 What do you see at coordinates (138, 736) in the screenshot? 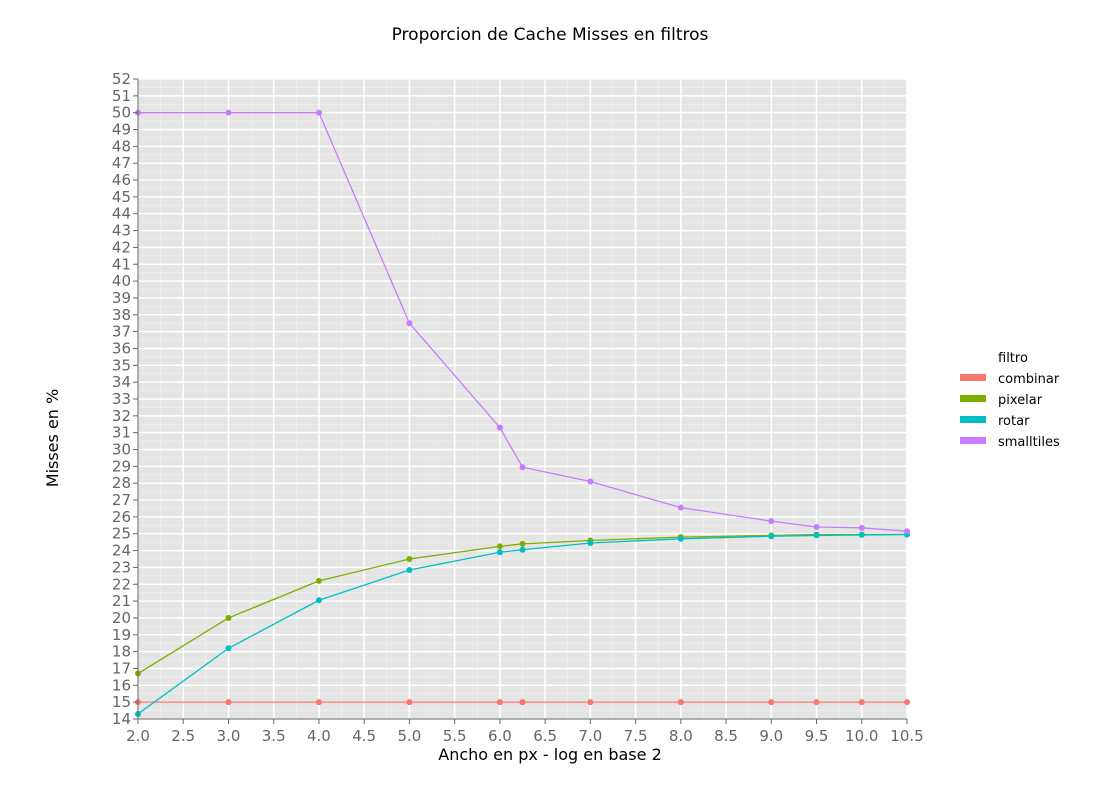
I see `x-tick-label: 2.0` at bounding box center [138, 736].